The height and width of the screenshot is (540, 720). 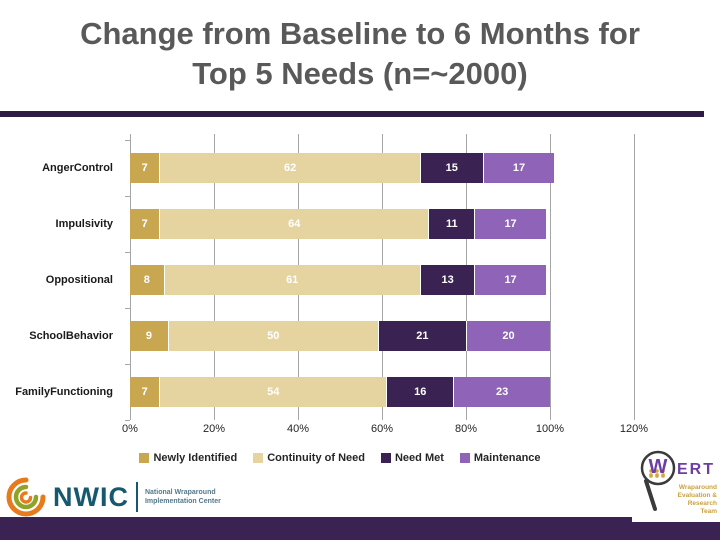 What do you see at coordinates (214, 429) in the screenshot?
I see `axis-tick-label: 20%` at bounding box center [214, 429].